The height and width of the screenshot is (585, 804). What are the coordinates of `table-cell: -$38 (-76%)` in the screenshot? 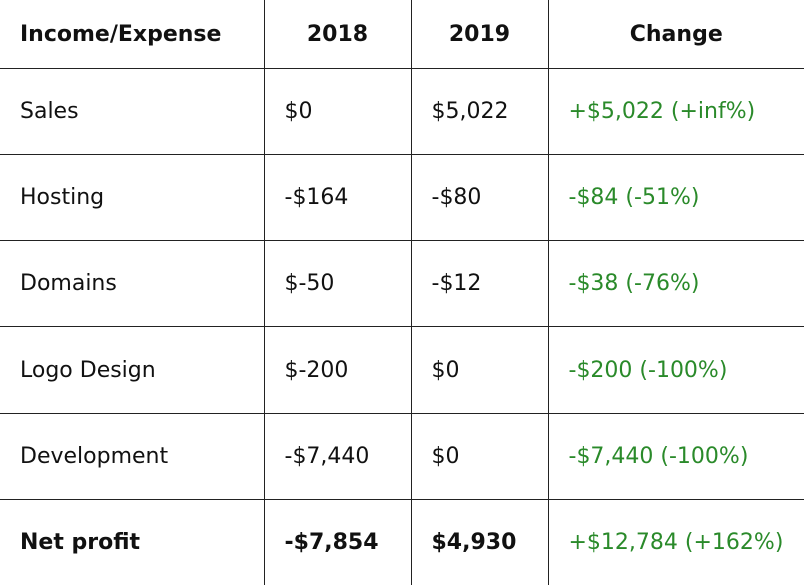 It's located at (675, 284).